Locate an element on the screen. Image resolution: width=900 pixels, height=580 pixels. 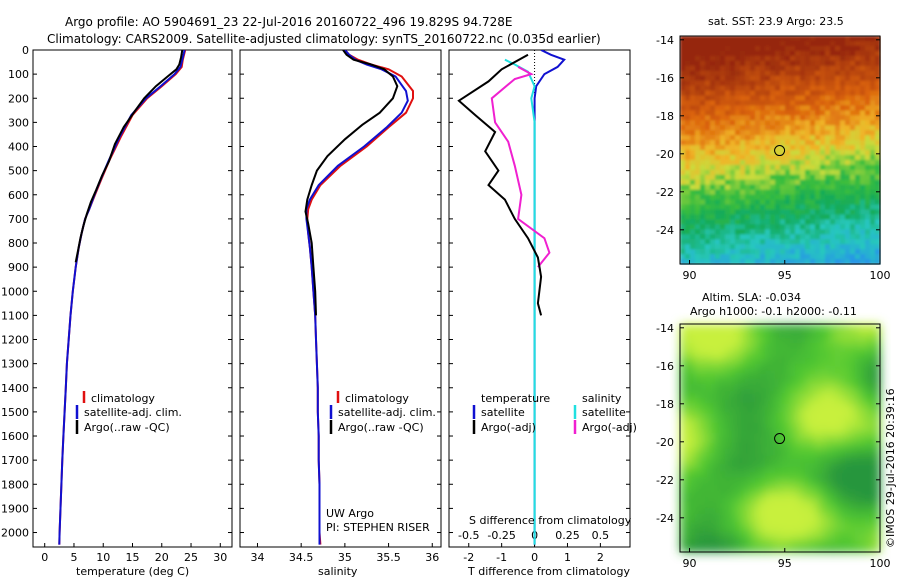
annotation-pi: PI: STEPHEN RISER is located at coordinates (378, 527).